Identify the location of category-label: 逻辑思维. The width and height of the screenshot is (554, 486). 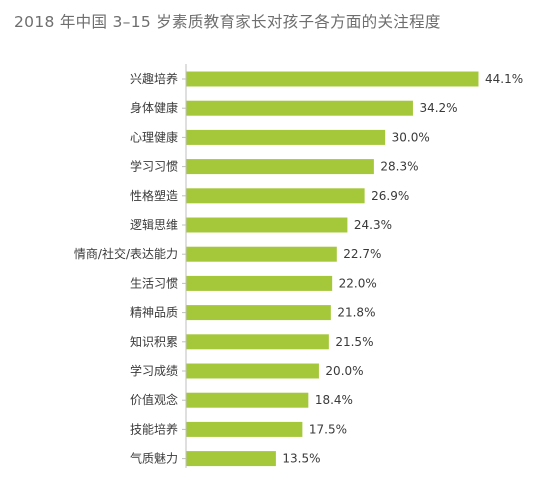
(154, 225).